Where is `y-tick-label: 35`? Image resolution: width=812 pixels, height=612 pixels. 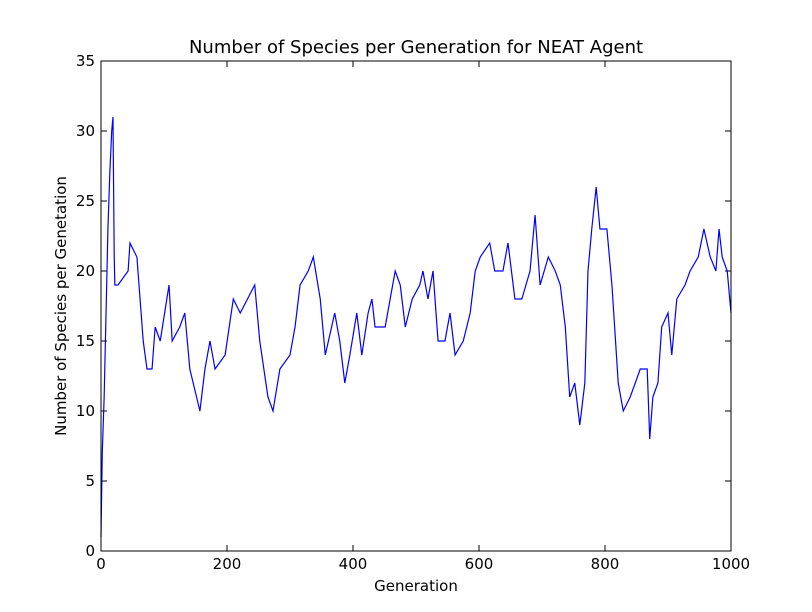 y-tick-label: 35 is located at coordinates (85, 61).